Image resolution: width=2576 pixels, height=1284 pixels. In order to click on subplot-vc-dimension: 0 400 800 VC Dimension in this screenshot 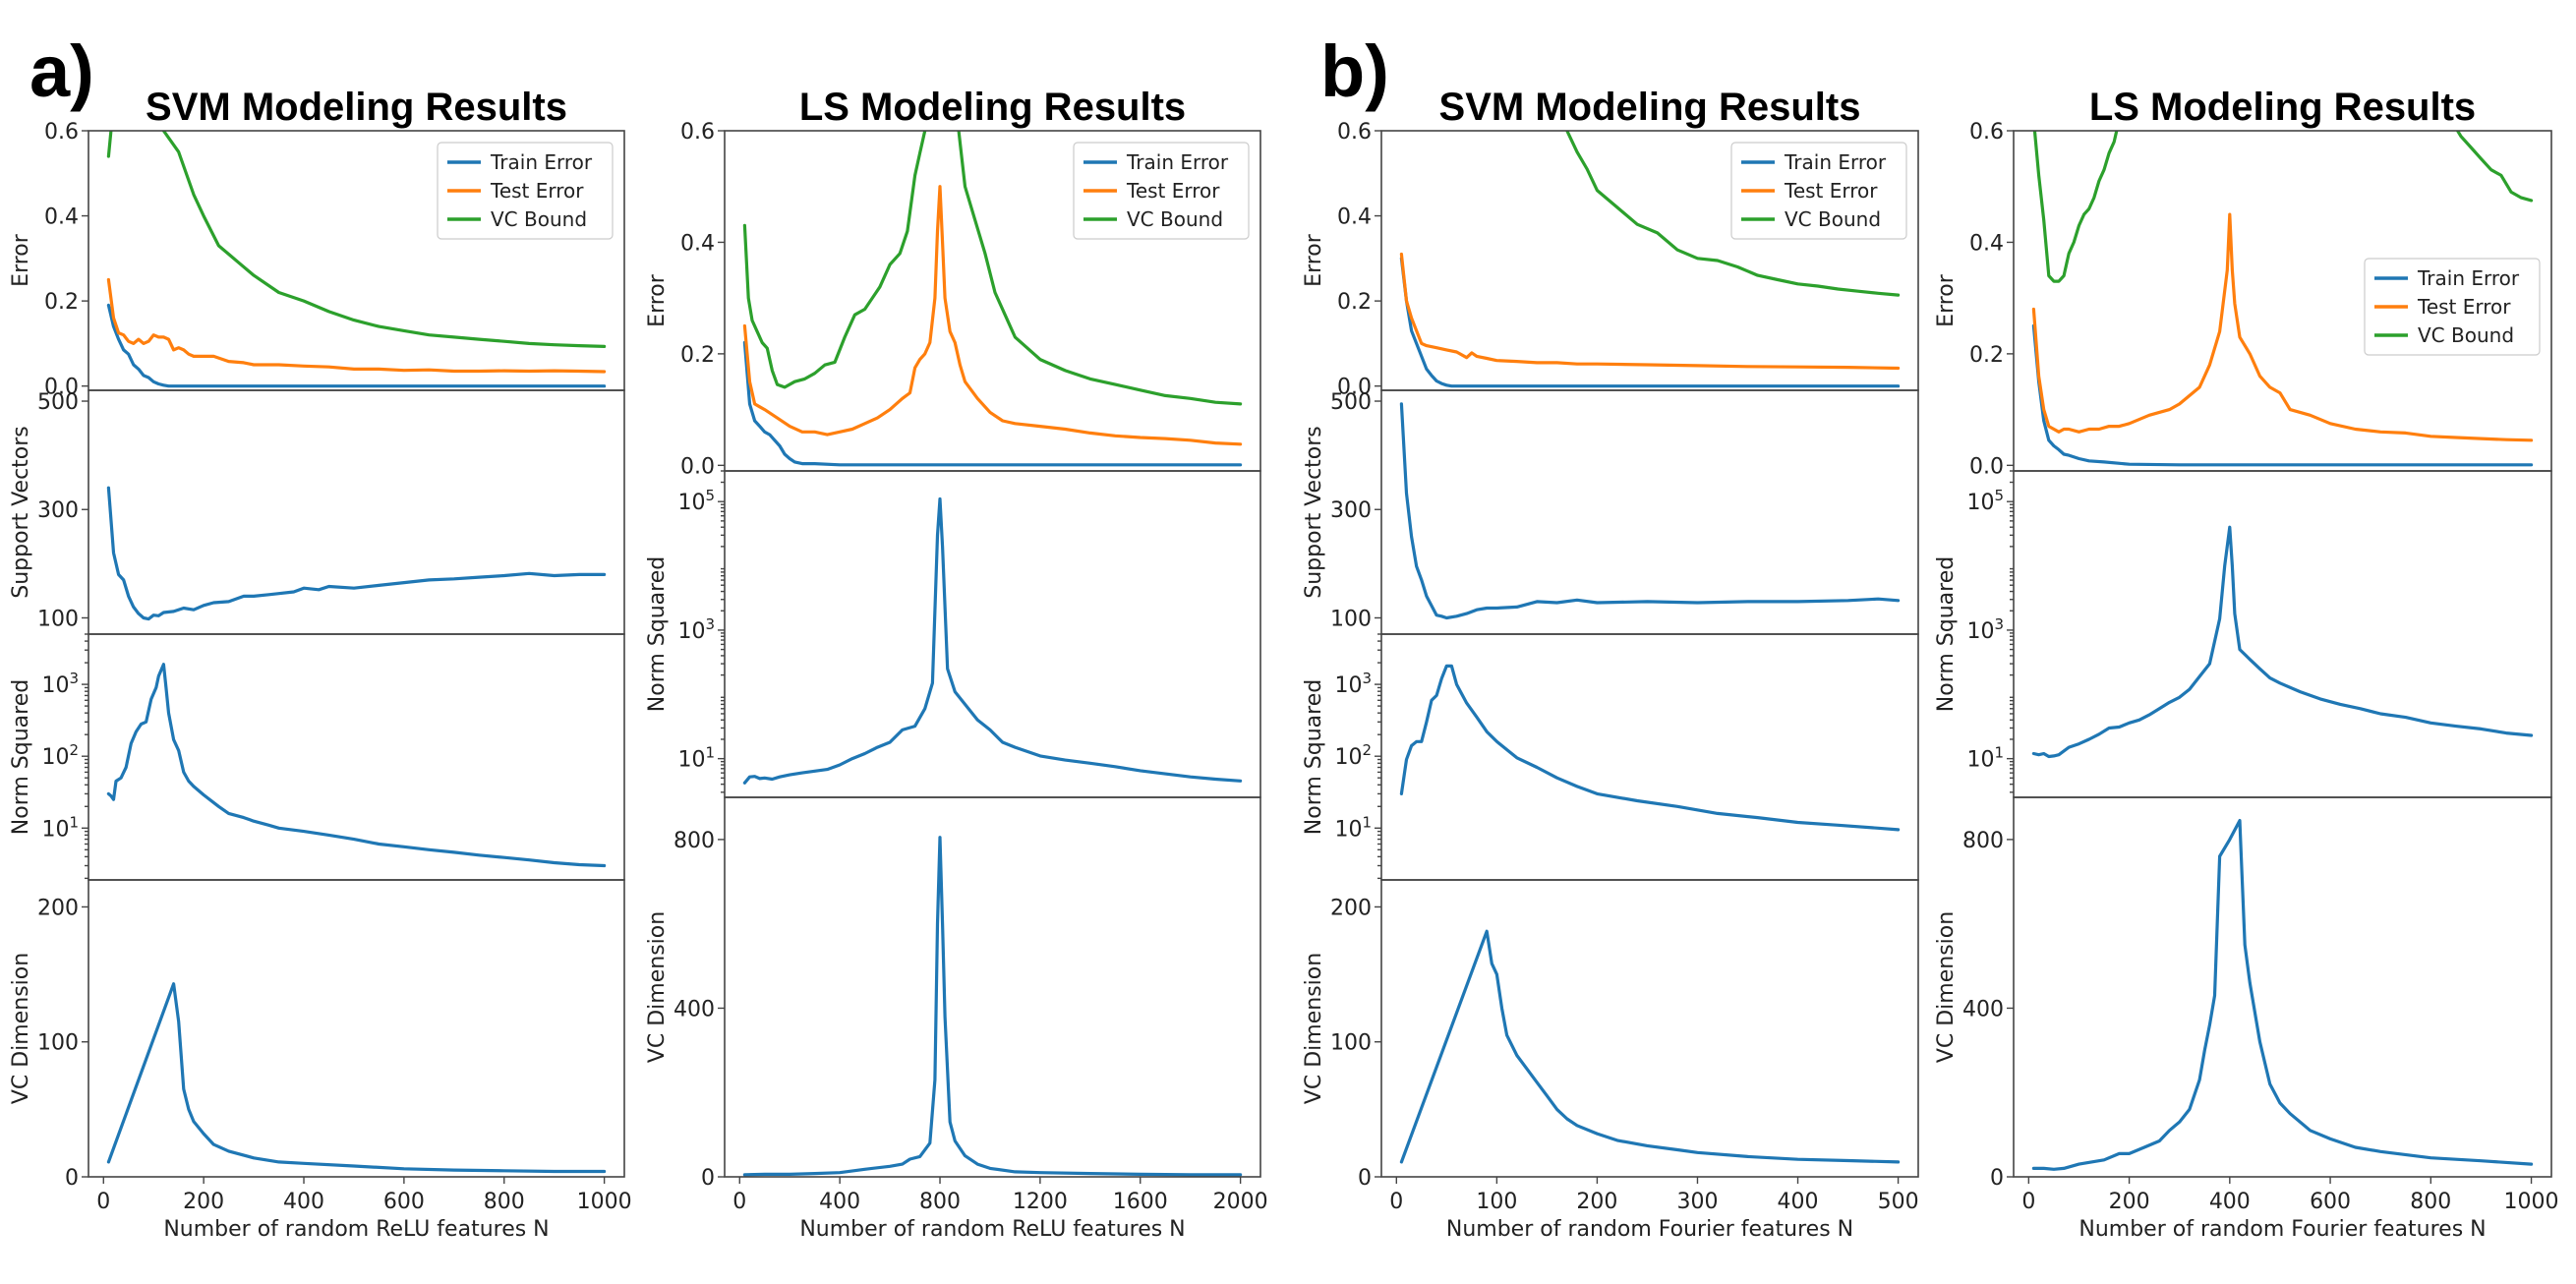, I will do `click(953, 993)`.